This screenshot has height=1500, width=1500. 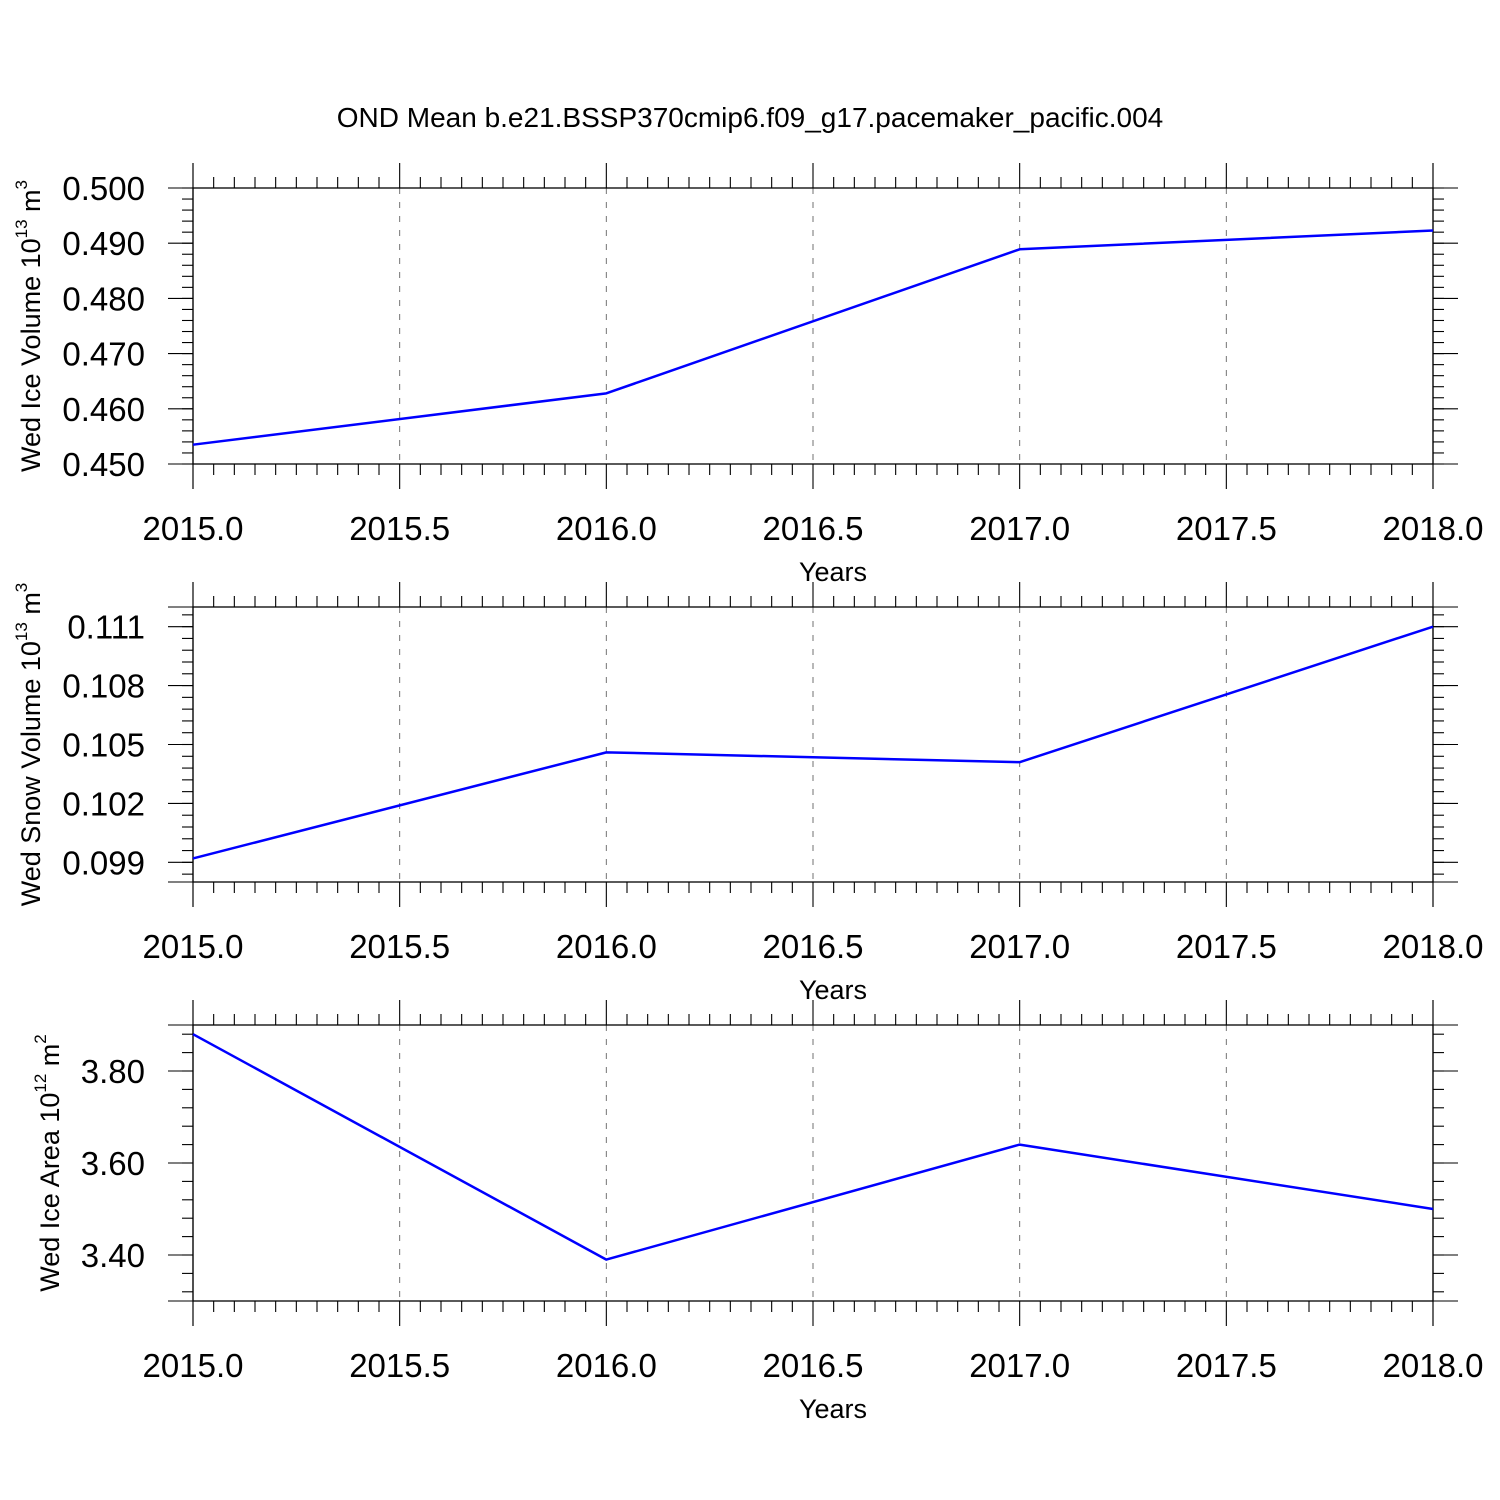 I want to click on y-axis-label: Wed Ice Volume 1013 m3, so click(x=29, y=326).